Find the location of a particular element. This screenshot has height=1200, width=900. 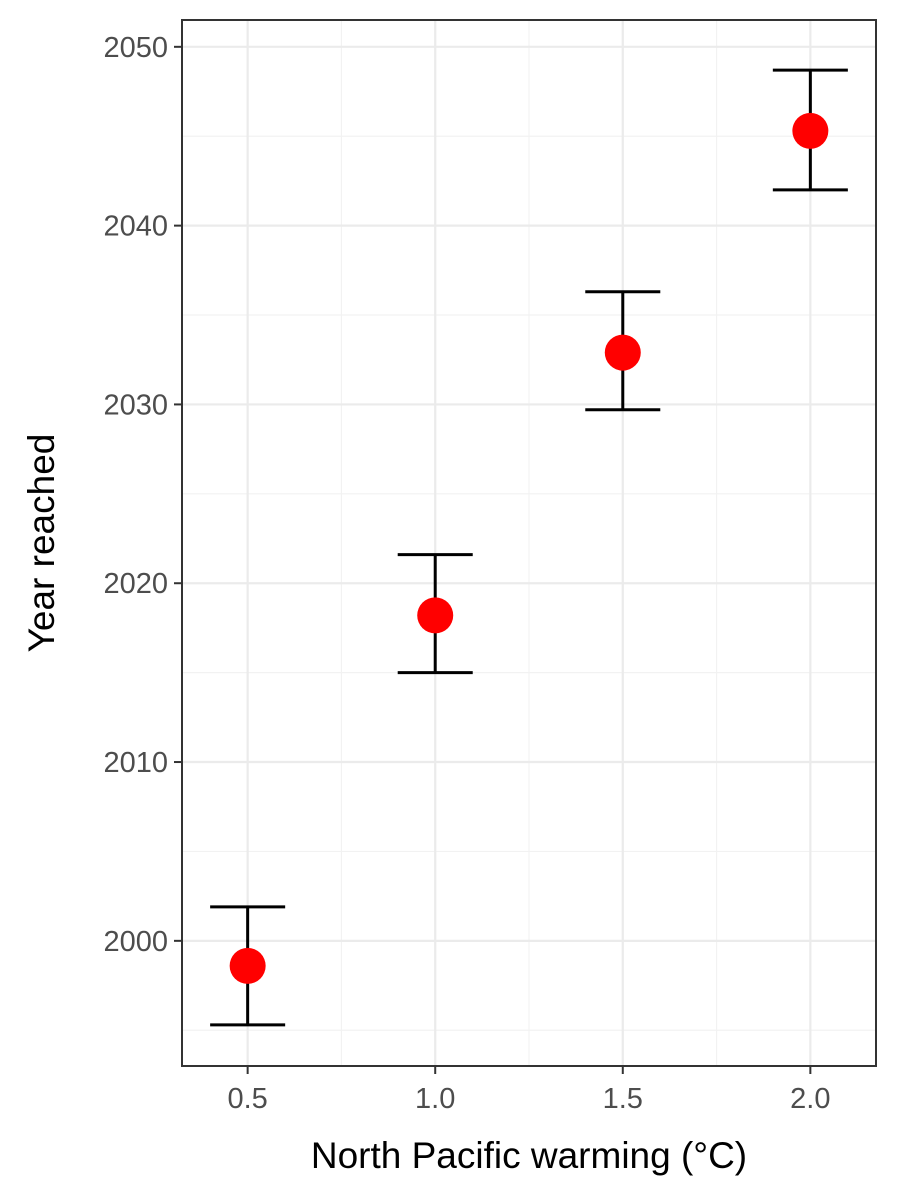

y-tick-label: 2010 is located at coordinates (135, 763).